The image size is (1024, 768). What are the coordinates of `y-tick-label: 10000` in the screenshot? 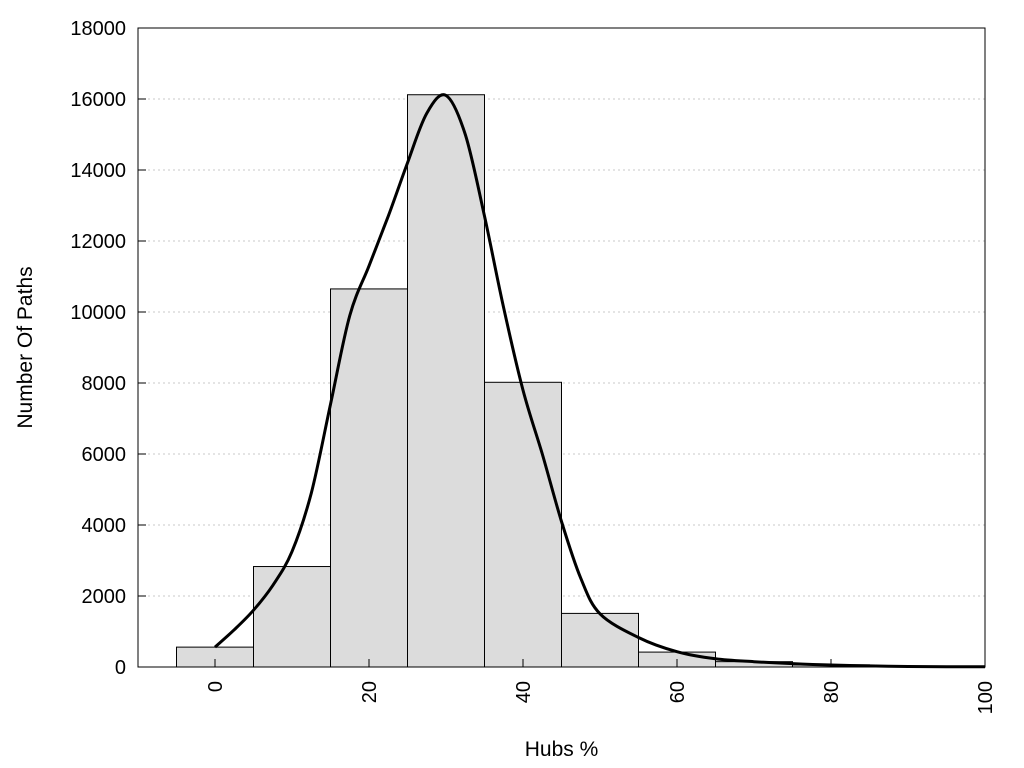 It's located at (98, 313).